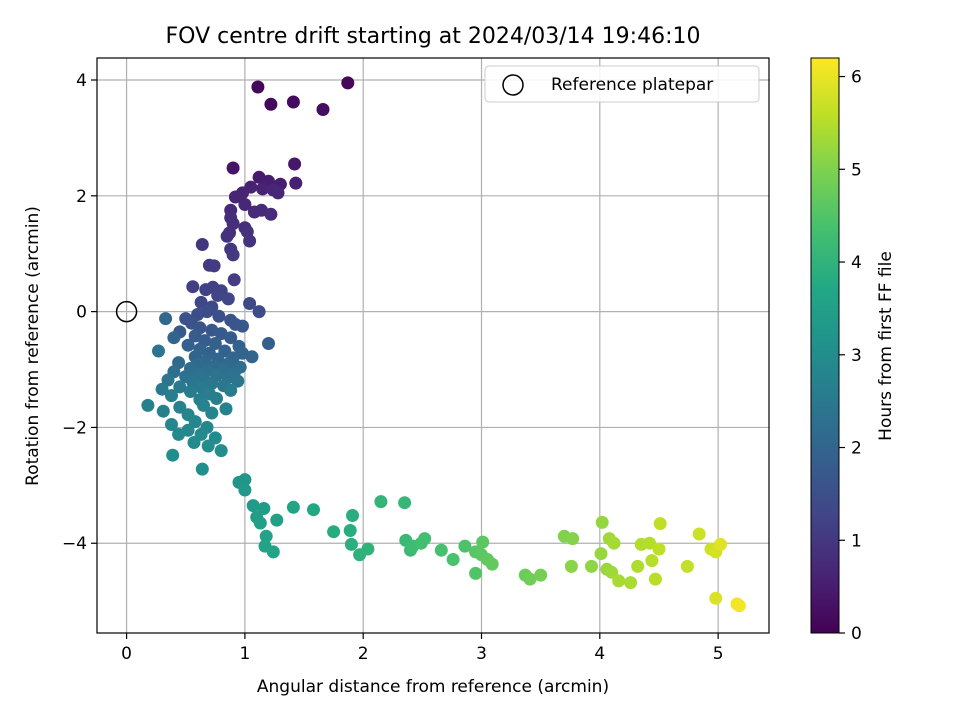  What do you see at coordinates (850, 356) in the screenshot?
I see `colorbar-ticks: 0 1 2 3 4 5 6` at bounding box center [850, 356].